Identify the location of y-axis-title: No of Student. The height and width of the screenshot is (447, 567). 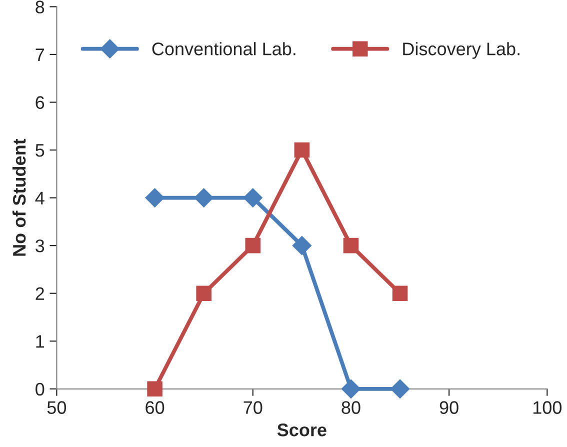
(19, 197).